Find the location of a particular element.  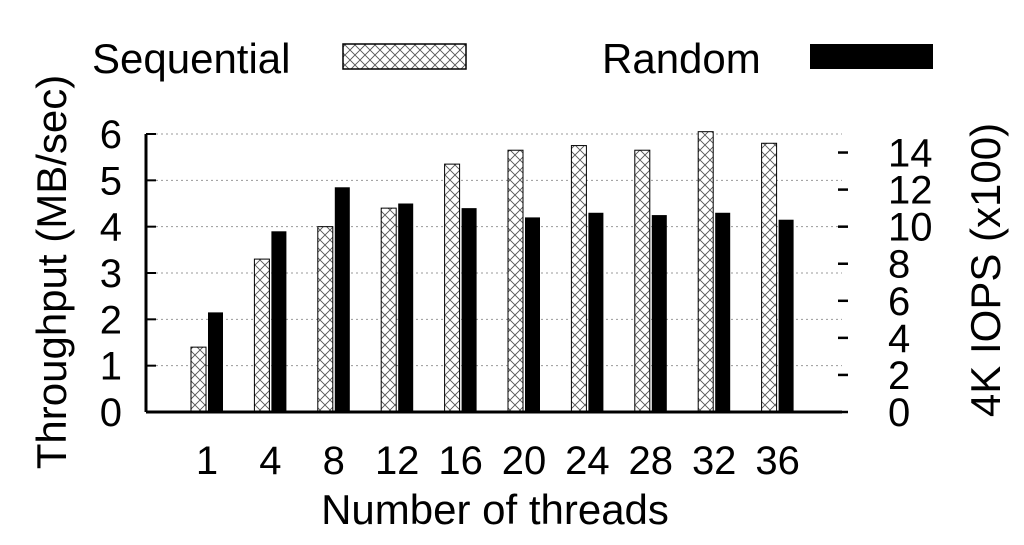

x-tick-label: 32 is located at coordinates (714, 461).